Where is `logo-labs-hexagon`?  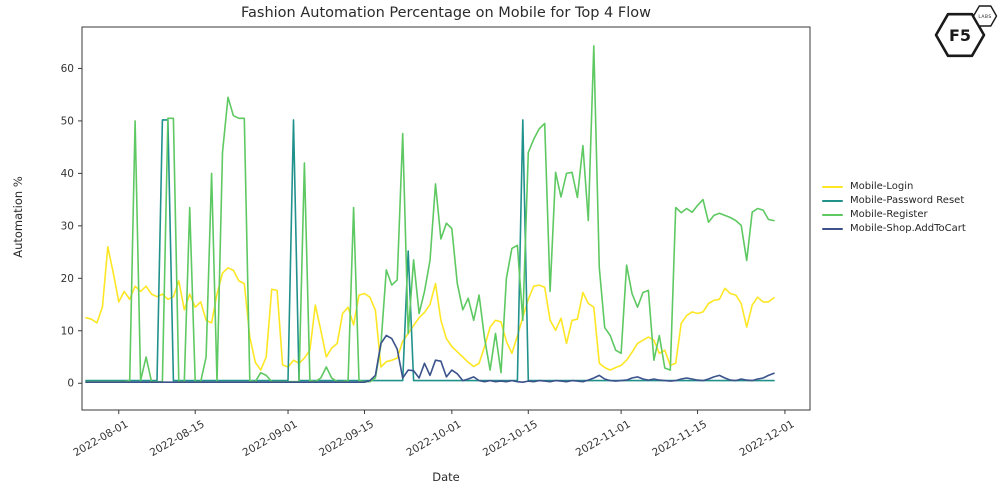 logo-labs-hexagon is located at coordinates (985, 16).